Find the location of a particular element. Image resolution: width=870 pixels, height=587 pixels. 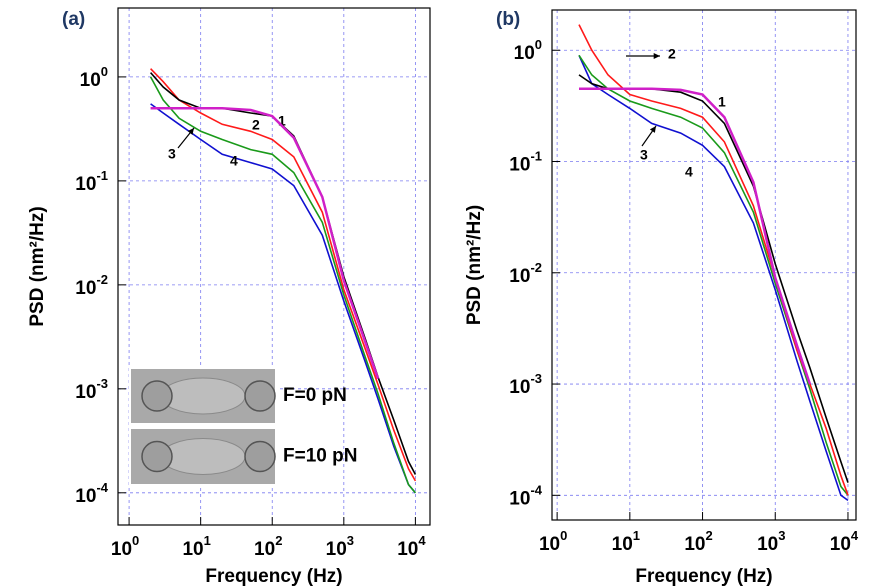

panel-label: (a) is located at coordinates (73, 19).